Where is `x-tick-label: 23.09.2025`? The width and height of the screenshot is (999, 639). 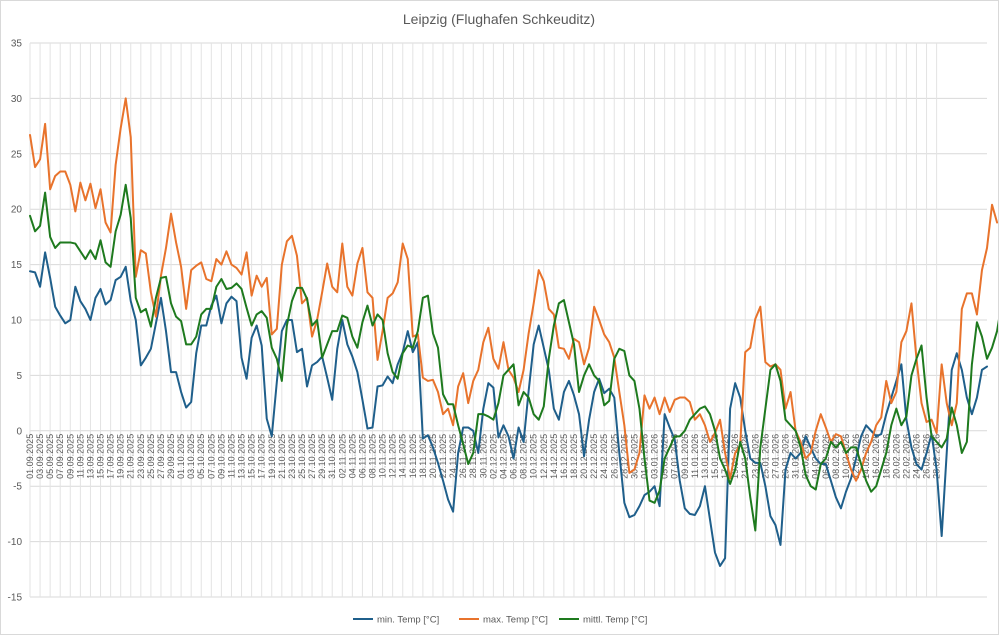
x-tick-label: 23.09.2025 is located at coordinates (141, 456).